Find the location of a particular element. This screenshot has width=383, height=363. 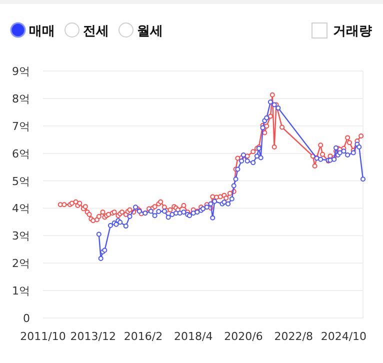

x-tick-label: 2016/2 is located at coordinates (143, 336).